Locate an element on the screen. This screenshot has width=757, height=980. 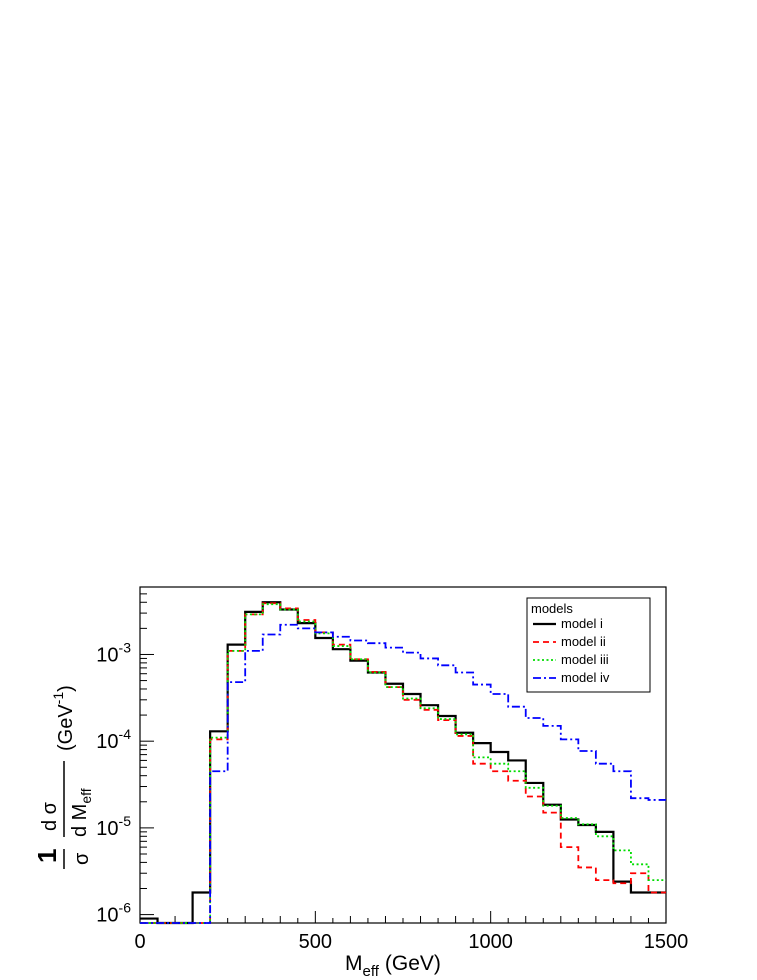
y-axis-title: 1 σ d σ d Meff (GeV-1) is located at coordinates (63, 777).